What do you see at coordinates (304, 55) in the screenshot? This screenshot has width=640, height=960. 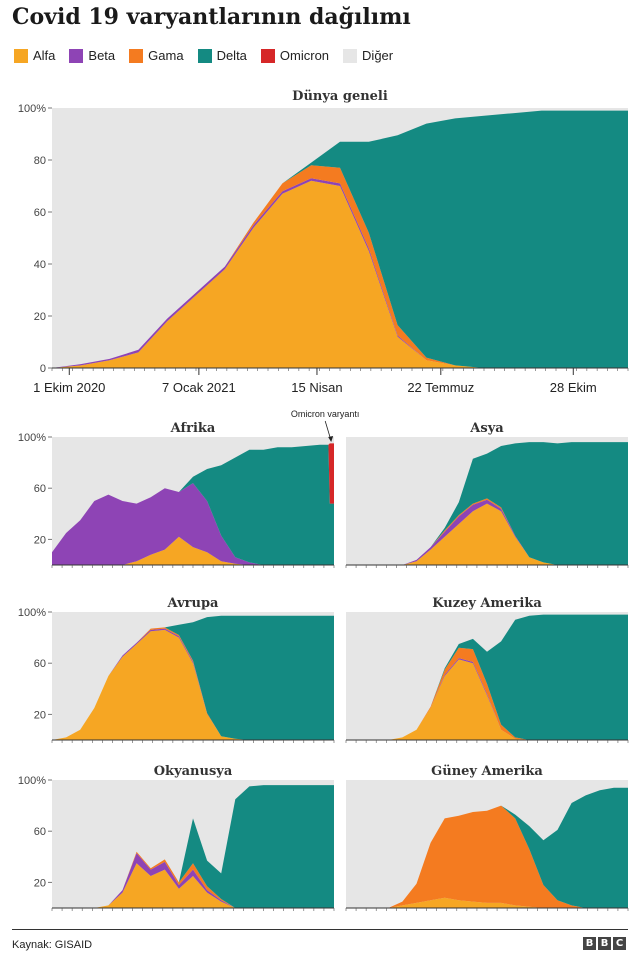 I see `legend-label-omicron: Omicron` at bounding box center [304, 55].